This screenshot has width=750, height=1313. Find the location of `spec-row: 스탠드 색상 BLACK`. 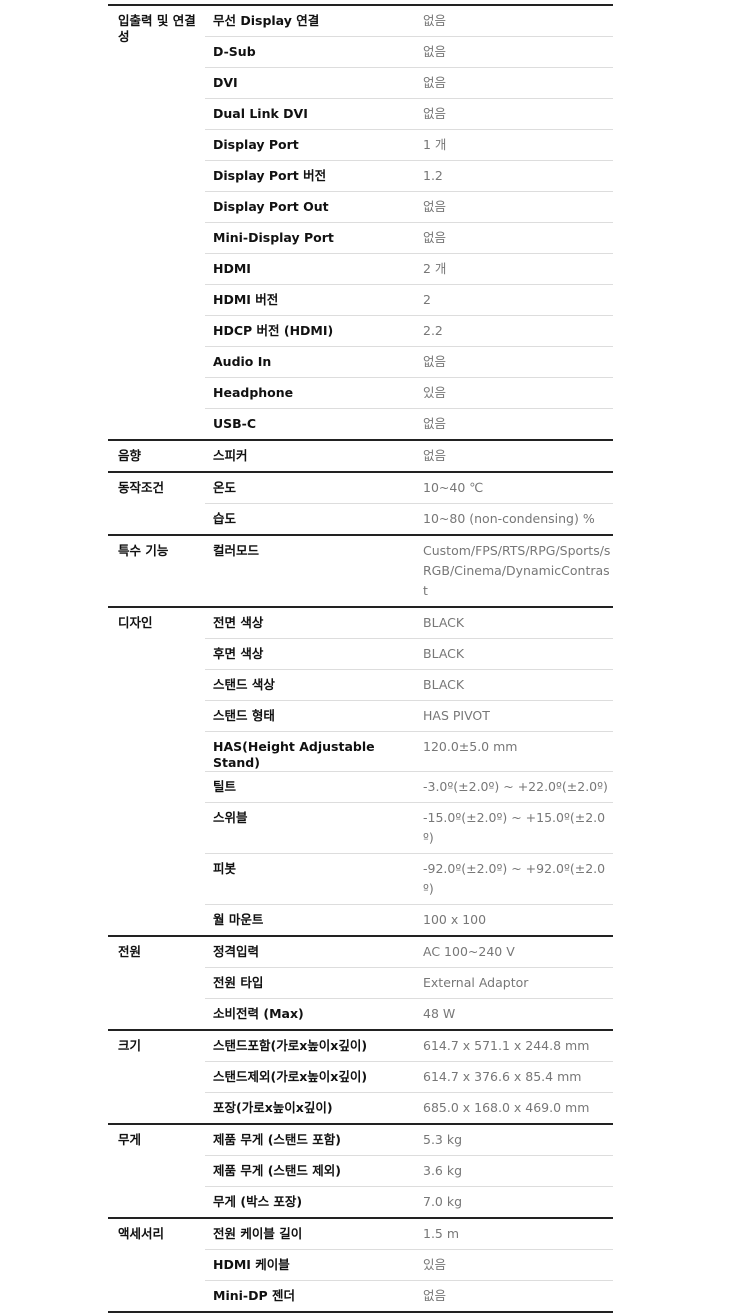

spec-row: 스탠드 색상 BLACK is located at coordinates (409, 685).